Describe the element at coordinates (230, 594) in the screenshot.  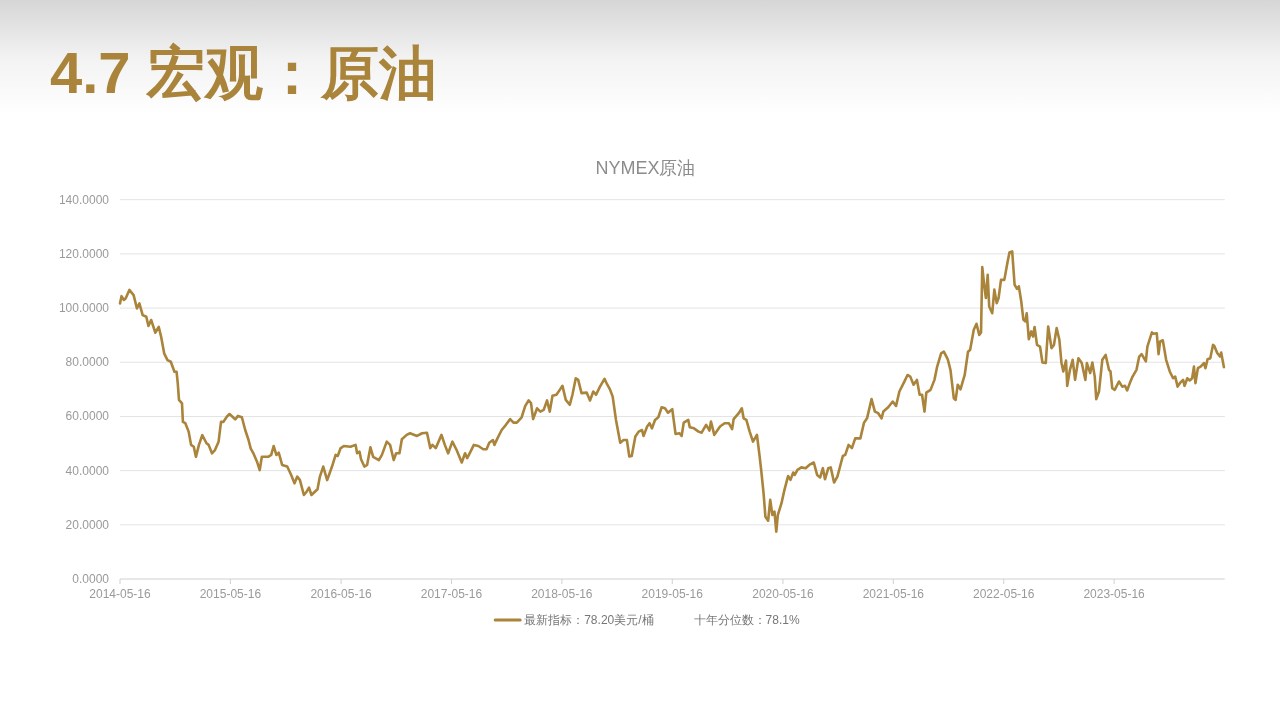
I see `x-tick-label: 2015-05-16` at that location.